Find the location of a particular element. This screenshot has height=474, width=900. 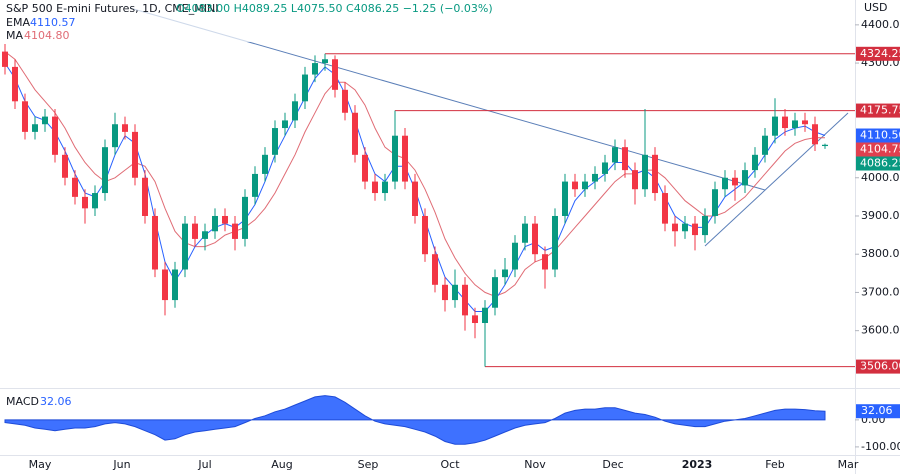

title: S&P 500 E-mini Futures, 1D, CME_MINI is located at coordinates (112, 8).